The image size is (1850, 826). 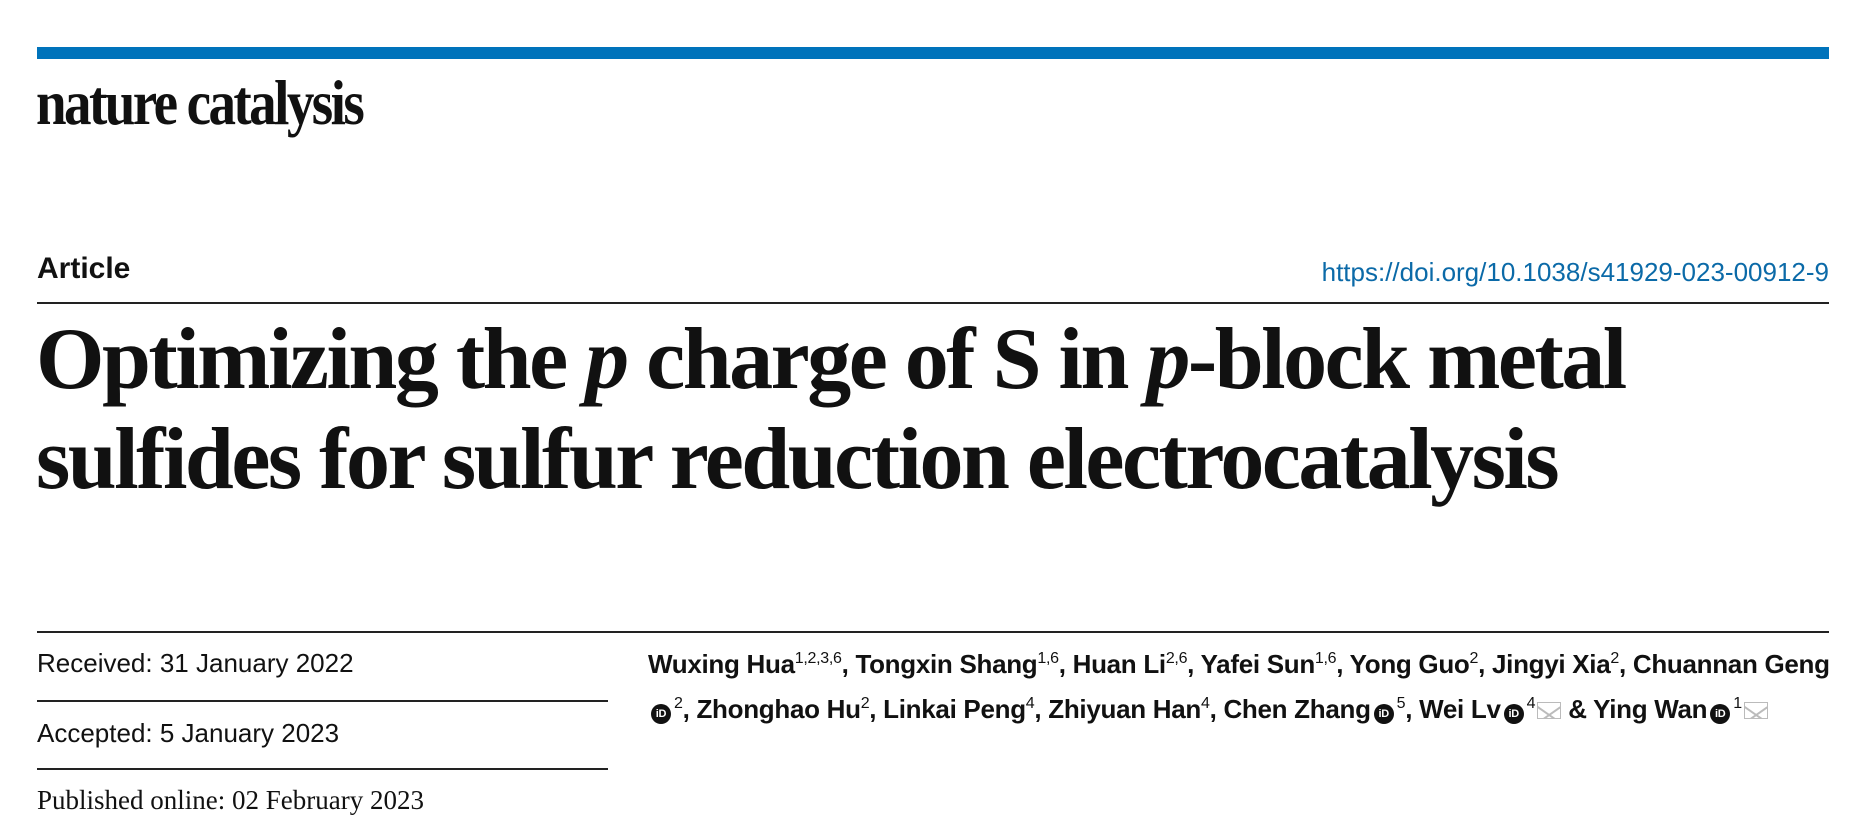 I want to click on journal-logo: nature catalysis, so click(x=200, y=102).